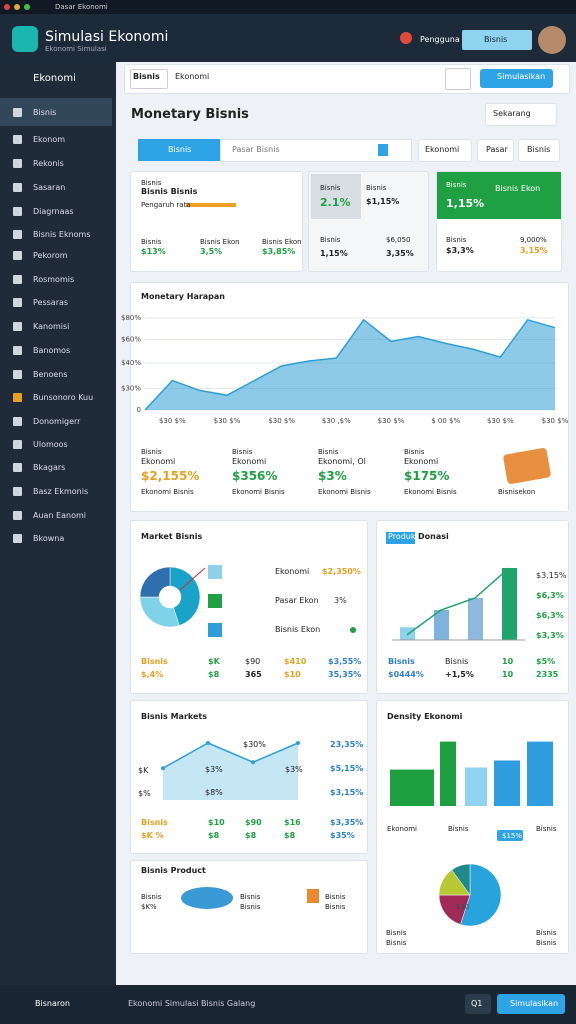  What do you see at coordinates (49, 139) in the screenshot?
I see `sidebar-item: Ekonom` at bounding box center [49, 139].